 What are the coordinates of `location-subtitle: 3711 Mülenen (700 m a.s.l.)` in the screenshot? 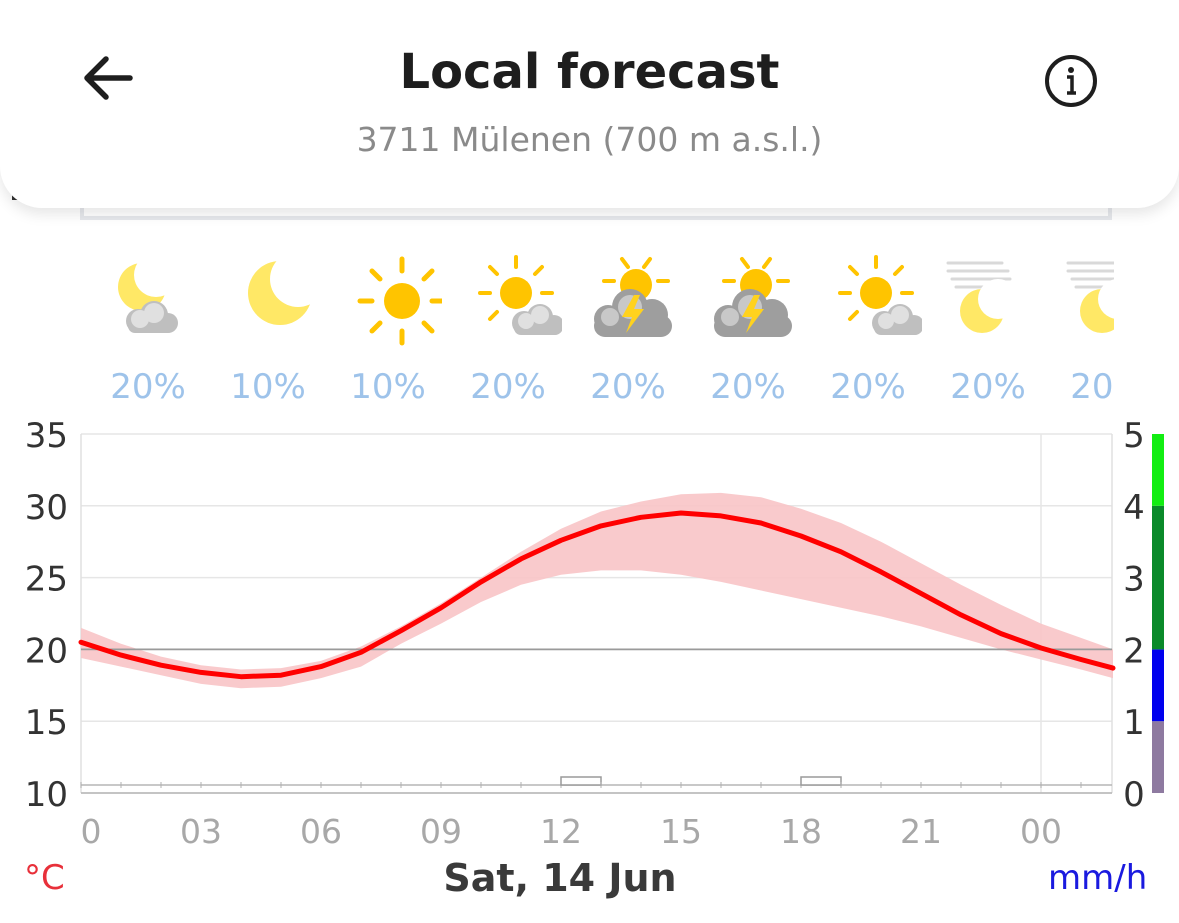 It's located at (589, 139).